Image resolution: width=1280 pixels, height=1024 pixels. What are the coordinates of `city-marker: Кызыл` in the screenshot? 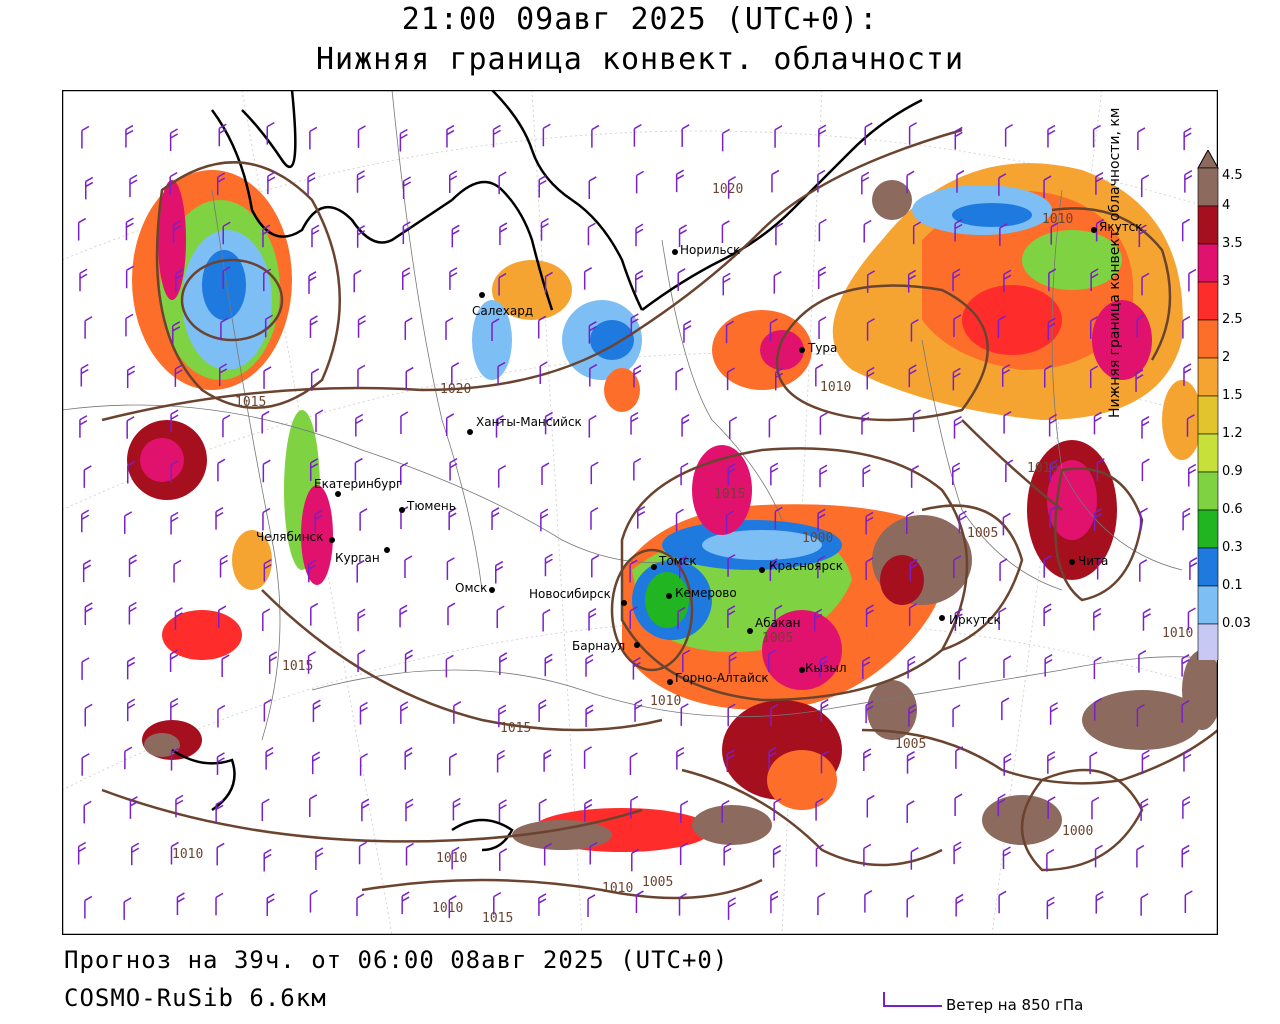 It's located at (823, 668).